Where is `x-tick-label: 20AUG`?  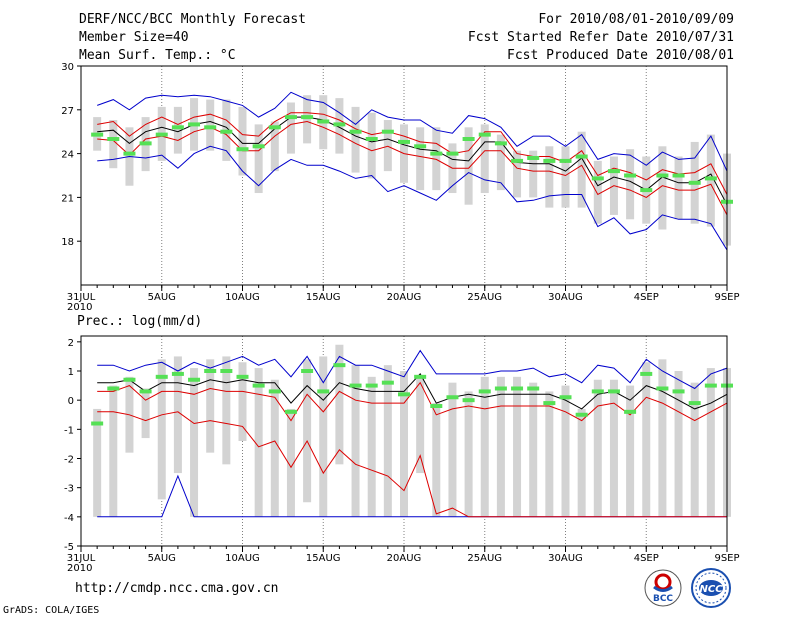
x-tick-label: 20AUG is located at coordinates (404, 297).